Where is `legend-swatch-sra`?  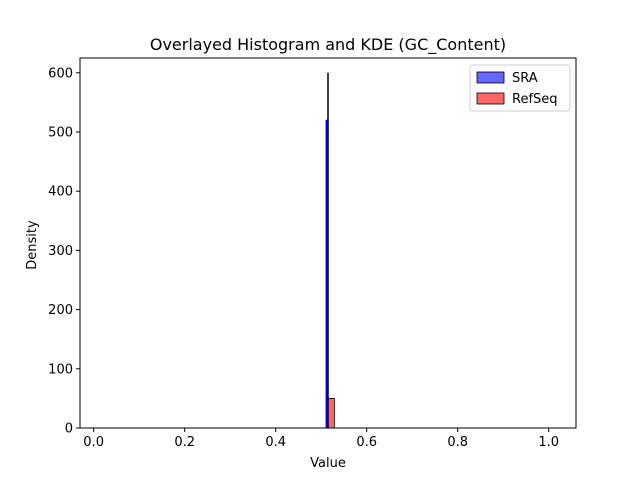
legend-swatch-sra is located at coordinates (490, 77).